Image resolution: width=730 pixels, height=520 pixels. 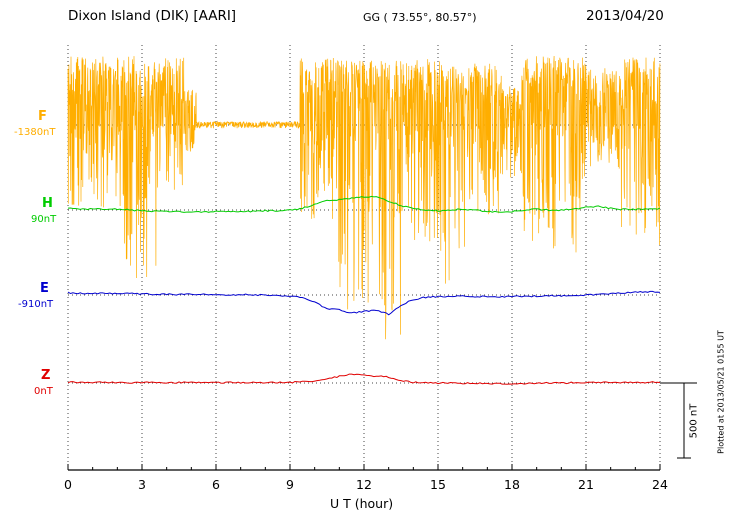 What do you see at coordinates (420, 17) in the screenshot?
I see `geo-coordinates: GG ( 73.55°, 80.57°)` at bounding box center [420, 17].